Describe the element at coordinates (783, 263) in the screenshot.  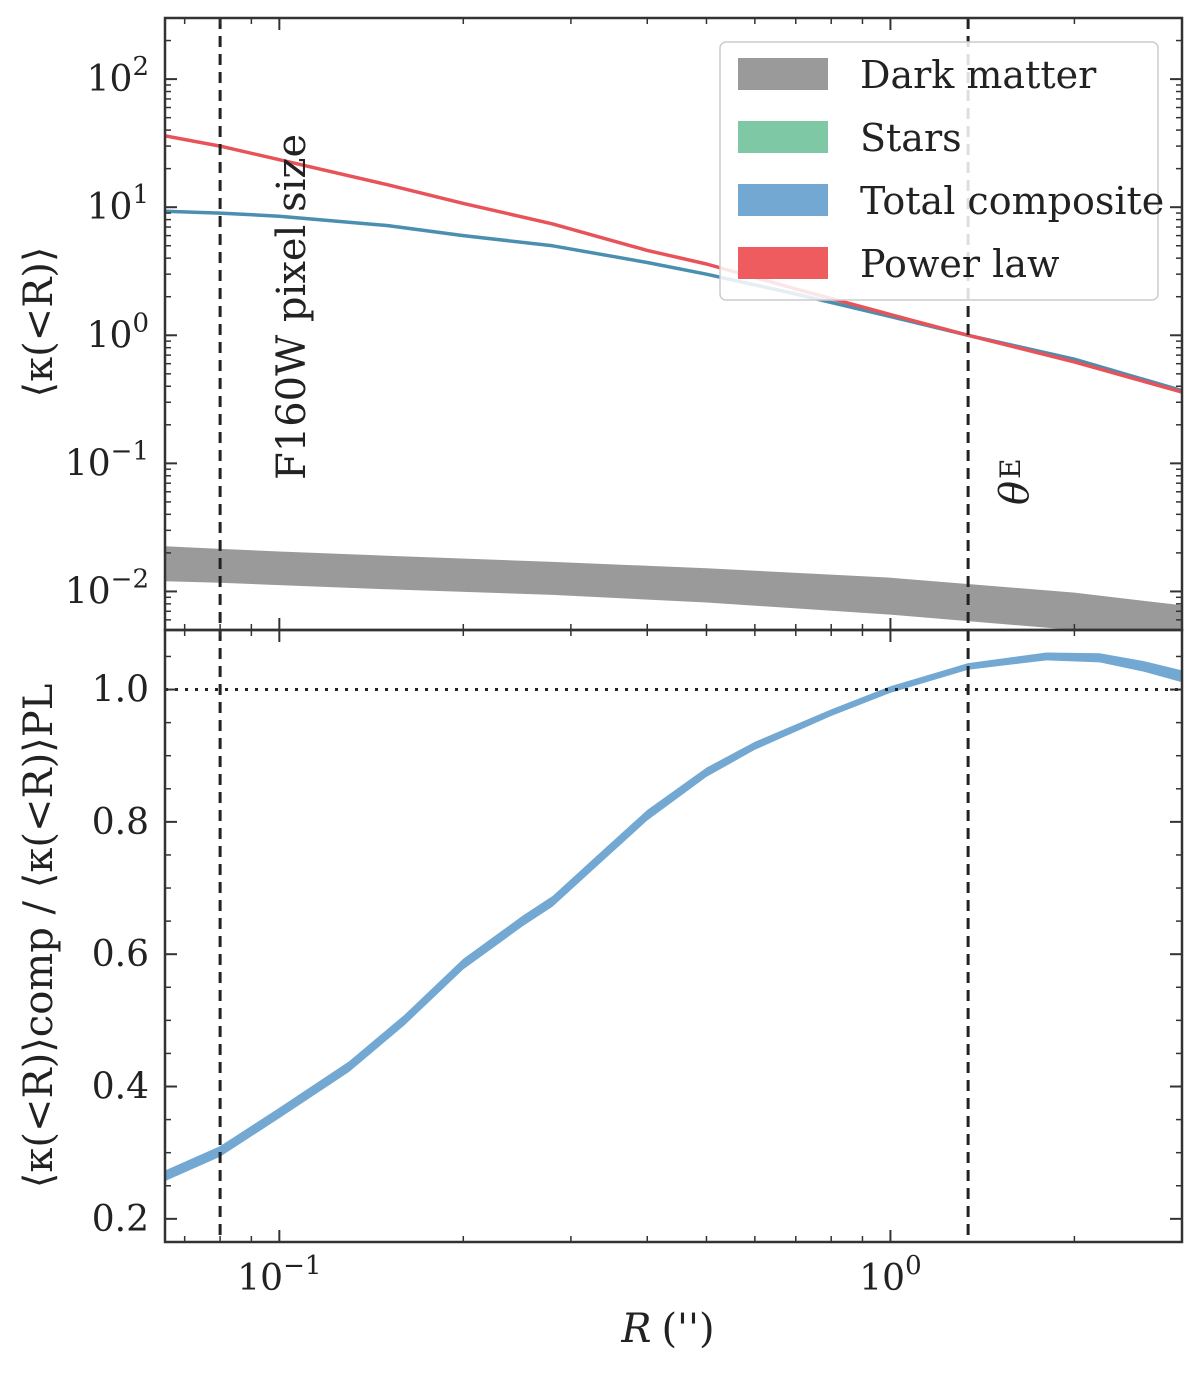
I see `legend-swatch-power-law` at that location.